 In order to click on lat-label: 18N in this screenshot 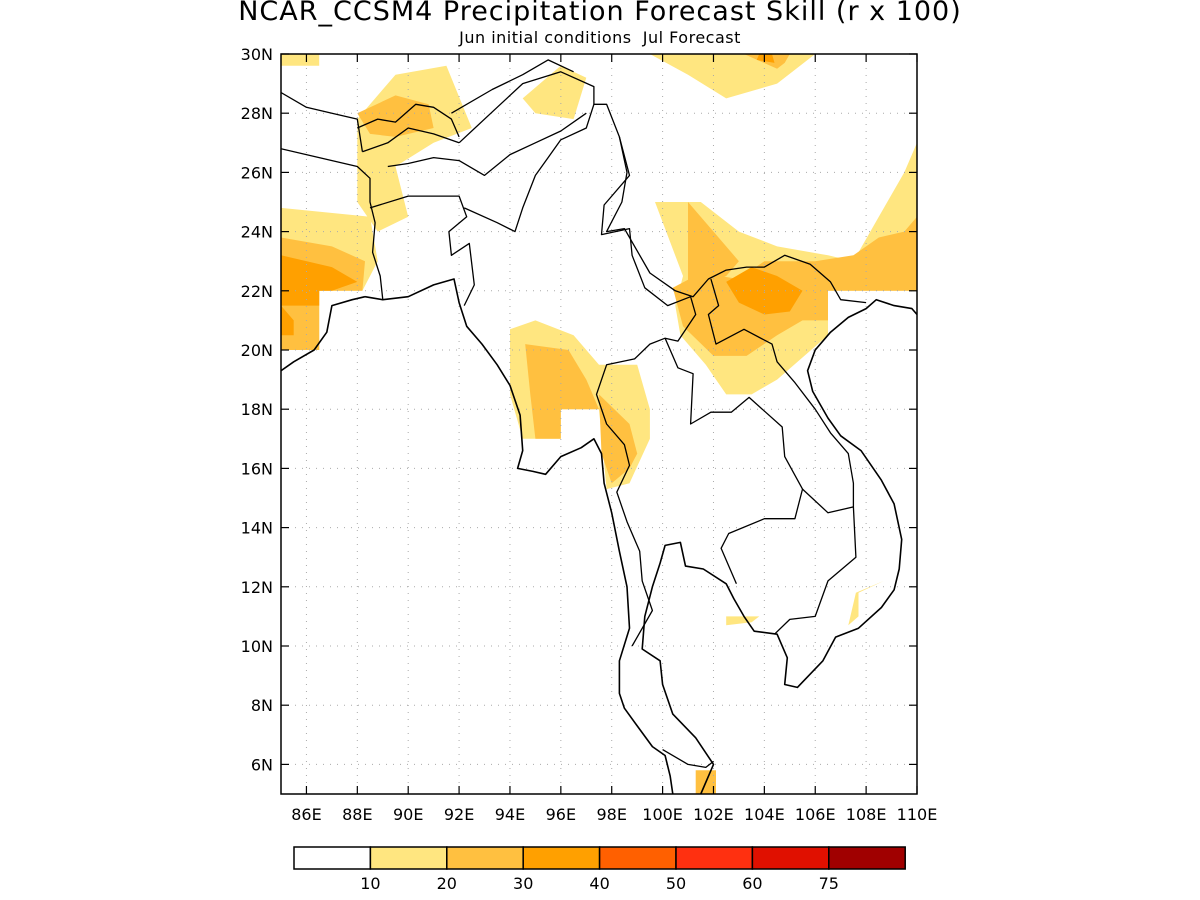, I will do `click(257, 409)`.